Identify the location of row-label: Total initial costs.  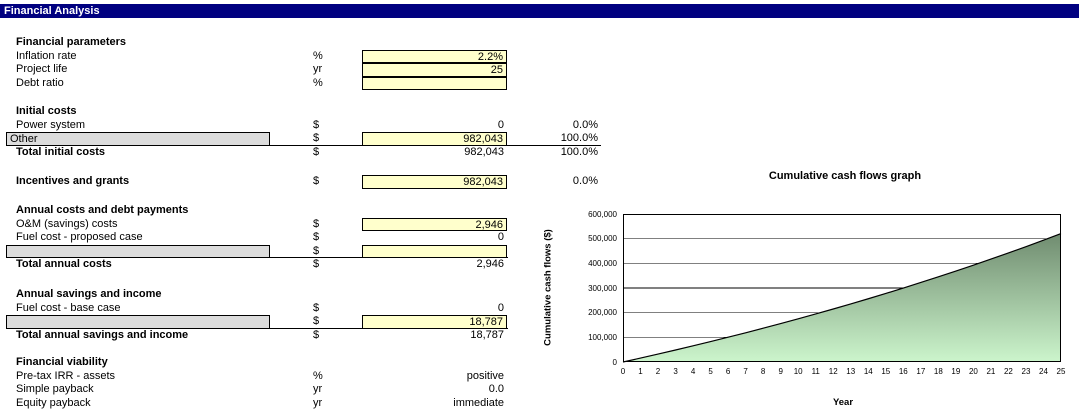
(61, 151).